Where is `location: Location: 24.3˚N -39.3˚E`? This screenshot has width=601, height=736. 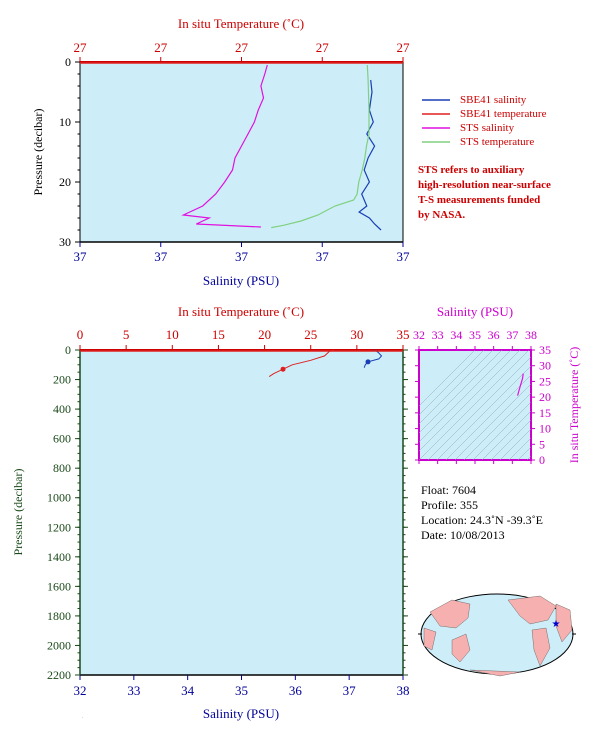
location: Location: 24.3˚N -39.3˚E is located at coordinates (482, 520).